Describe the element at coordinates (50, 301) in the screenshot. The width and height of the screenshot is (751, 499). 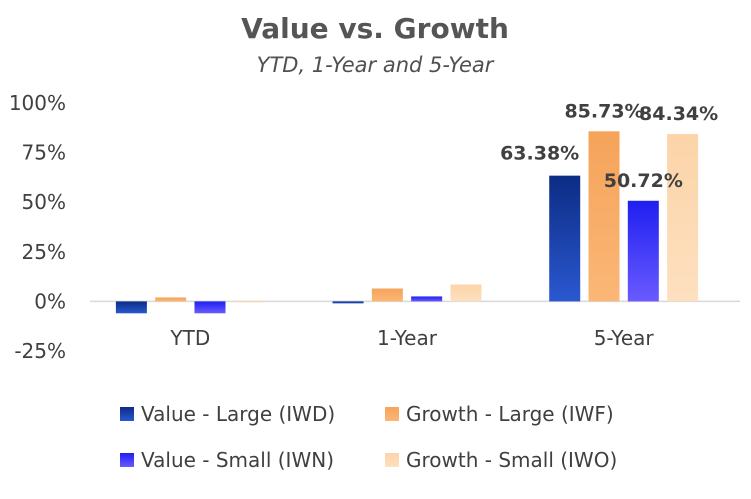
I see `y-tick-label: 0%` at that location.